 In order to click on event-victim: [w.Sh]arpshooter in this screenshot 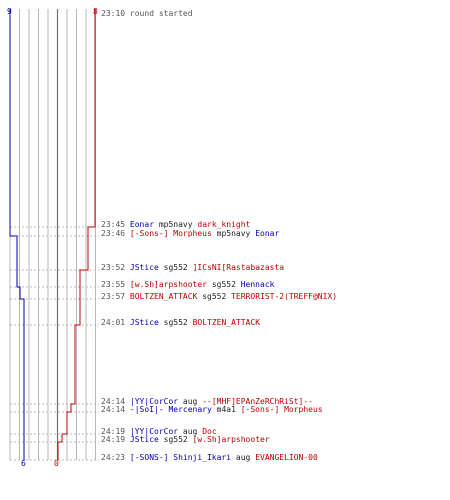, I will do `click(231, 439)`.